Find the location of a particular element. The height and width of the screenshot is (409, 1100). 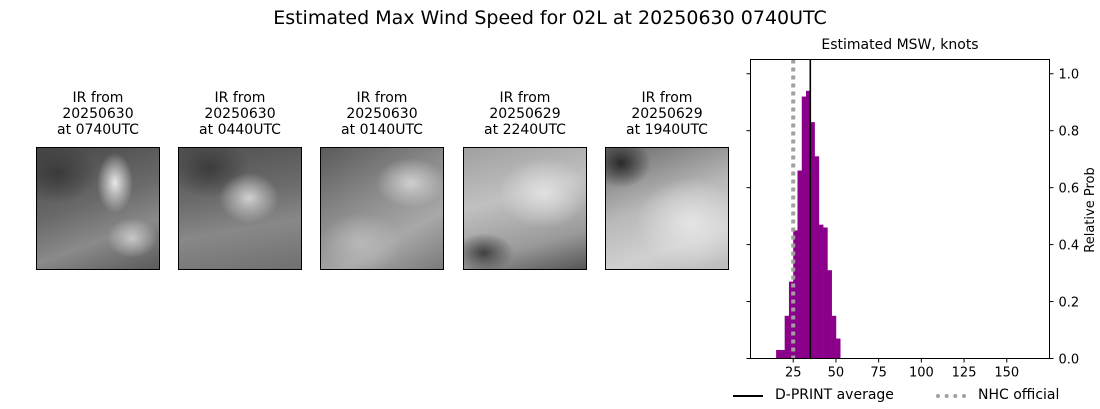

ir-caption-4: IR from 20250629 at 2240UTC is located at coordinates (525, 114).